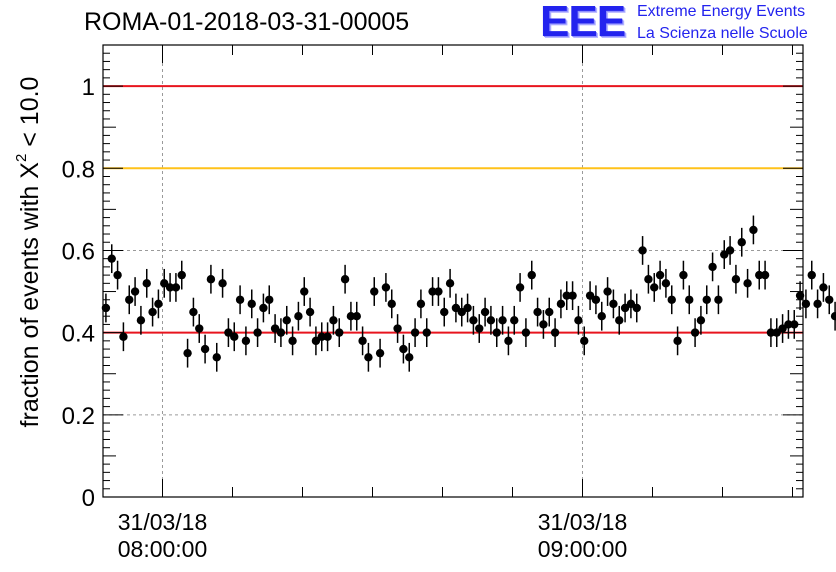 Image resolution: width=836 pixels, height=572 pixels. I want to click on y-tick-label: 0, so click(88, 498).